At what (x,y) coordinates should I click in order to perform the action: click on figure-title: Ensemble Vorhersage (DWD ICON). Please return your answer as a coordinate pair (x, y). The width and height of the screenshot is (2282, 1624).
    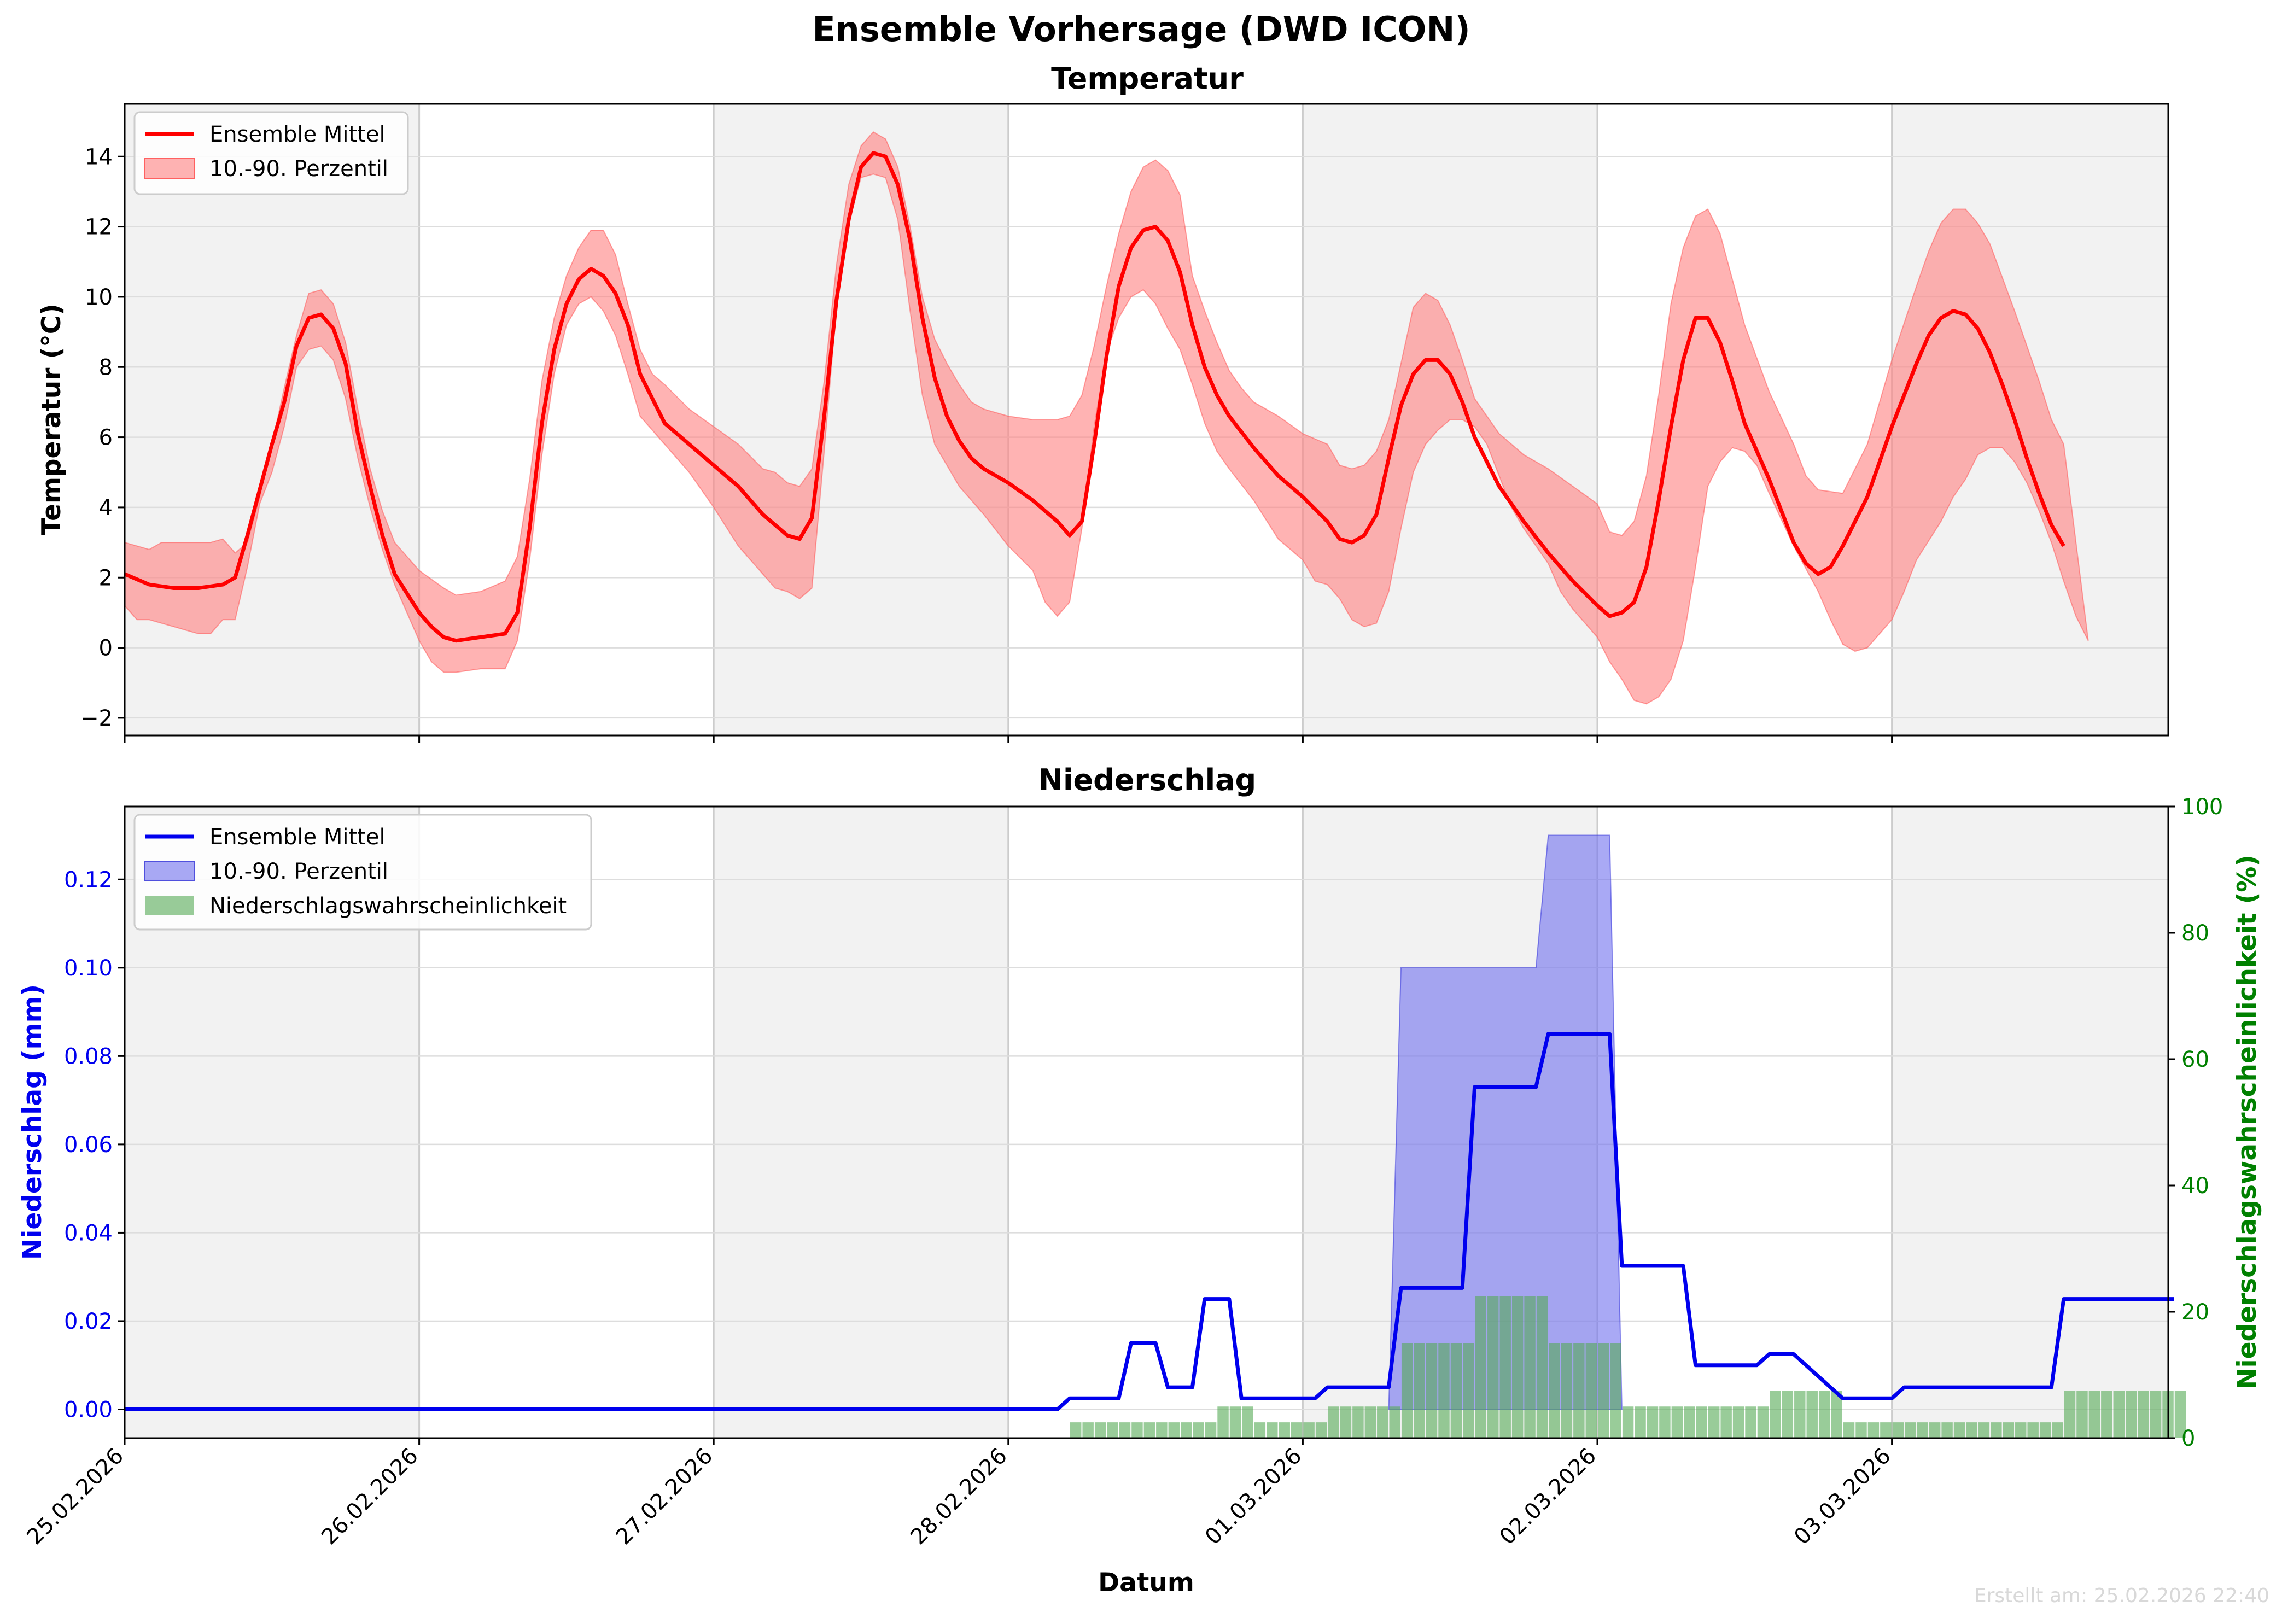
    Looking at the image, I should click on (1141, 29).